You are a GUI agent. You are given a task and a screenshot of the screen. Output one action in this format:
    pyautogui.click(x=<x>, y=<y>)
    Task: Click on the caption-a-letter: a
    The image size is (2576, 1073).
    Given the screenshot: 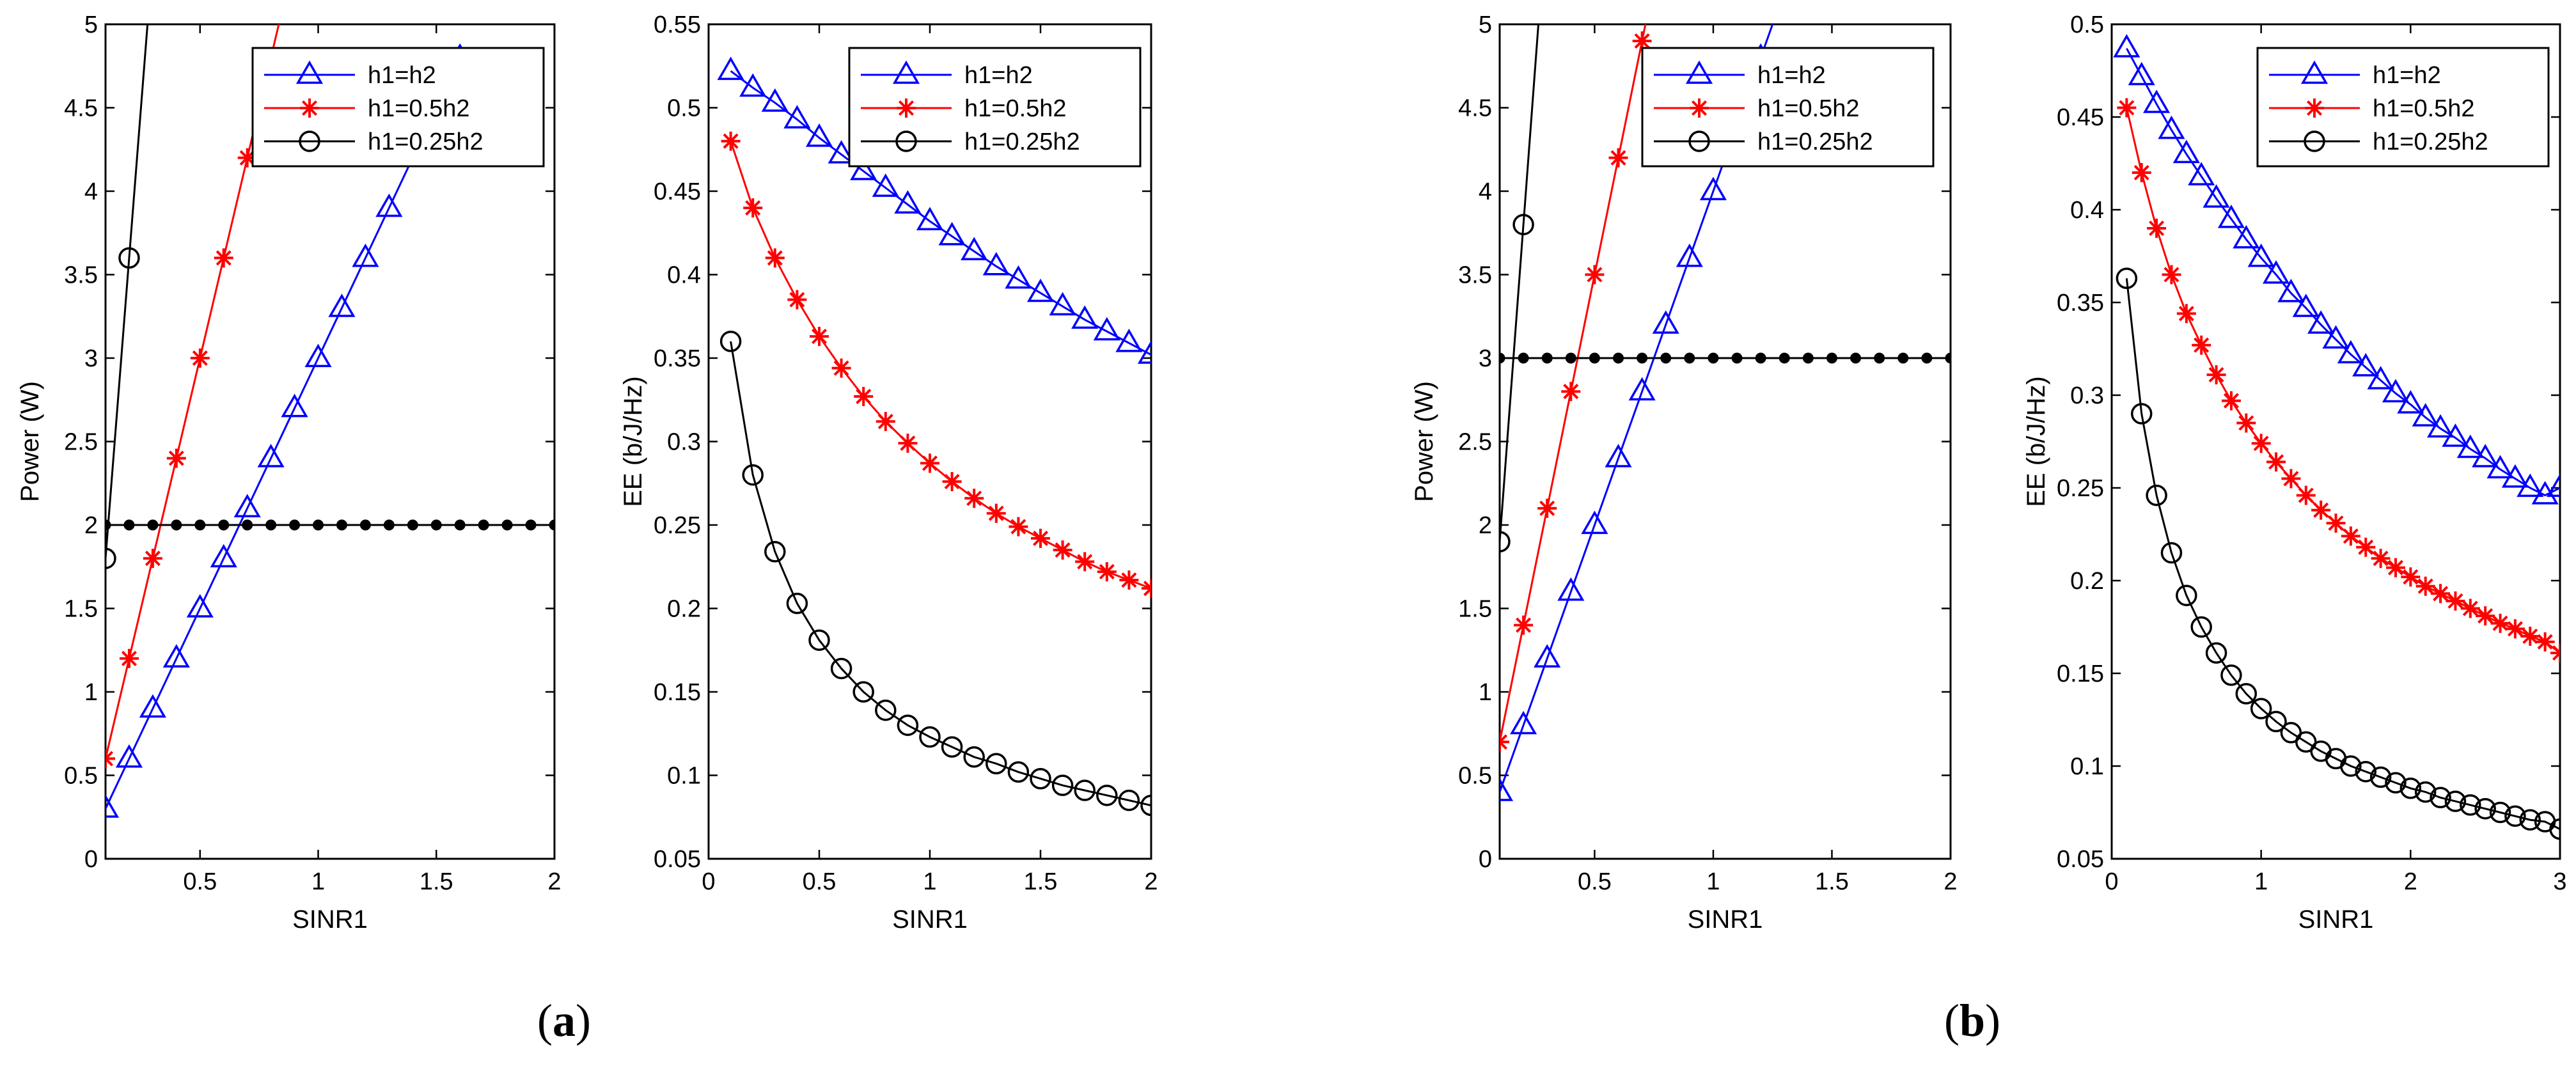 What is the action you would take?
    pyautogui.click(x=564, y=1020)
    